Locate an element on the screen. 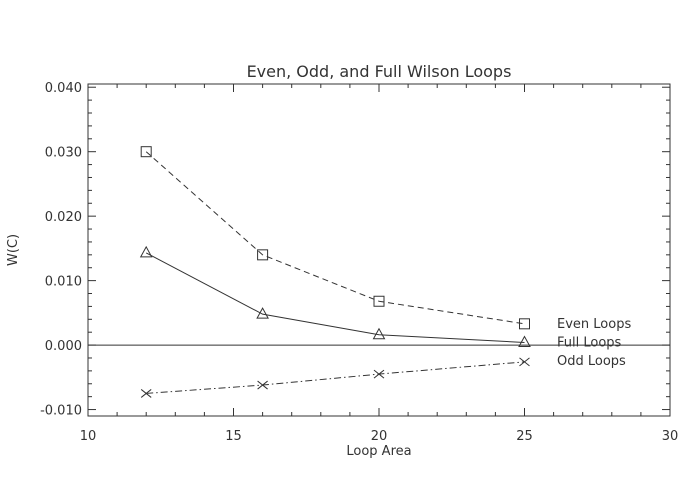 The image size is (700, 500). legend-label-odd-loops: Odd Loops is located at coordinates (591, 361).